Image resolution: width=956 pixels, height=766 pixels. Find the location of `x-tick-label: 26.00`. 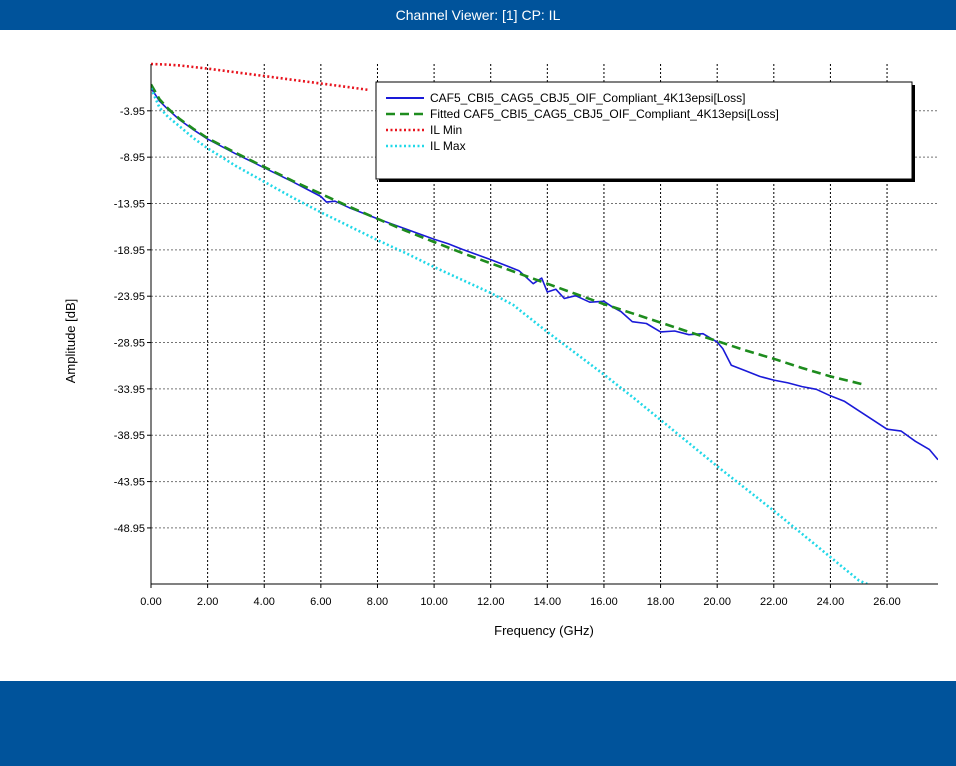

x-tick-label: 26.00 is located at coordinates (887, 602).